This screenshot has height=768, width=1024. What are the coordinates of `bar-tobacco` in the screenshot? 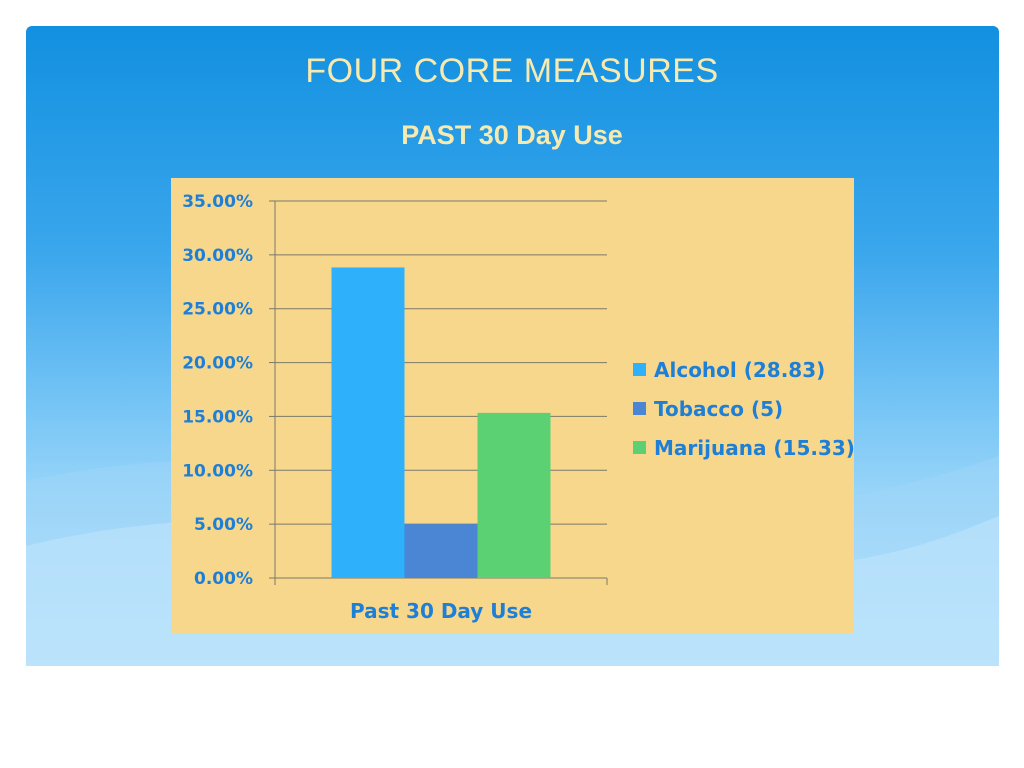 It's located at (441, 551).